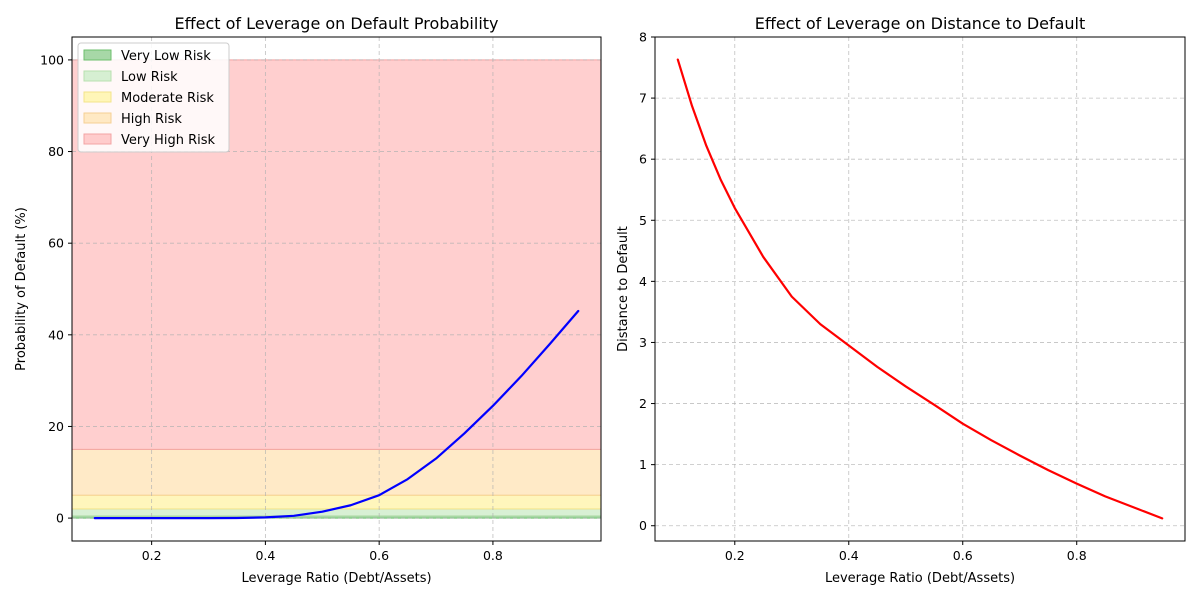 The height and width of the screenshot is (604, 1200). Describe the element at coordinates (623, 289) in the screenshot. I see `y-axis-label: Distance to Default` at that location.